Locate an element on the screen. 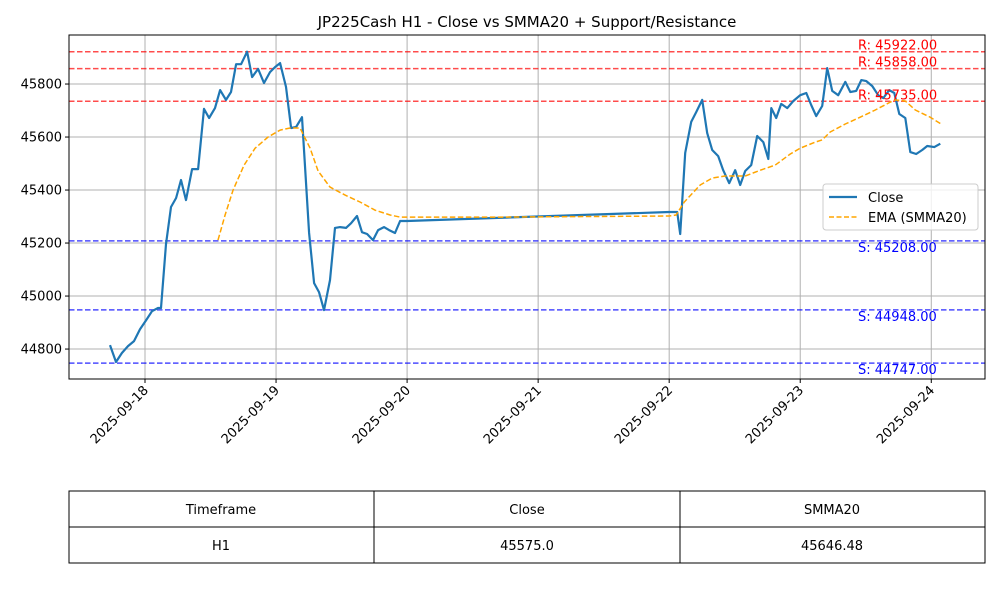  support-level-label: S: 44747.00 is located at coordinates (897, 370).